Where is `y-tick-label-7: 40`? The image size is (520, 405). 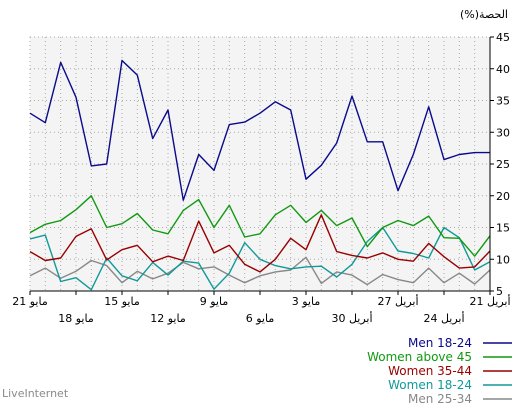 y-tick-label-7: 40 is located at coordinates (503, 69).